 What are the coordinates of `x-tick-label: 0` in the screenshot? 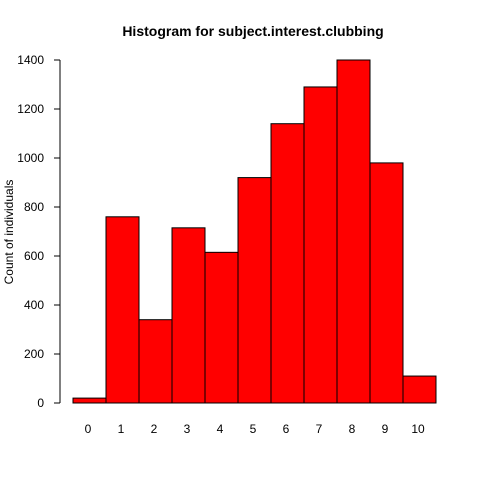 It's located at (88, 429).